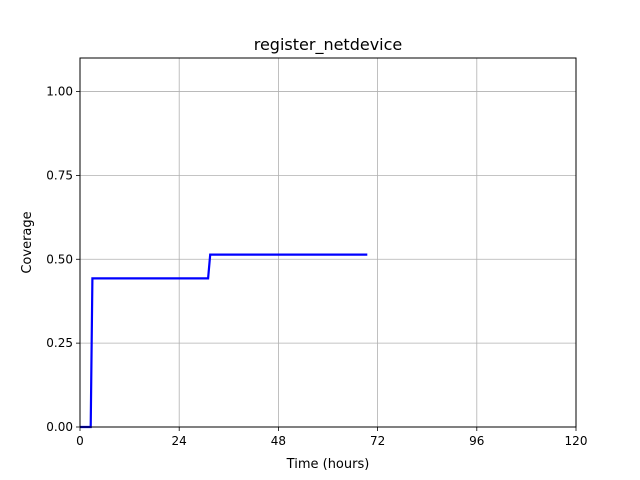  What do you see at coordinates (476, 441) in the screenshot?
I see `x-tick-label: 96` at bounding box center [476, 441].